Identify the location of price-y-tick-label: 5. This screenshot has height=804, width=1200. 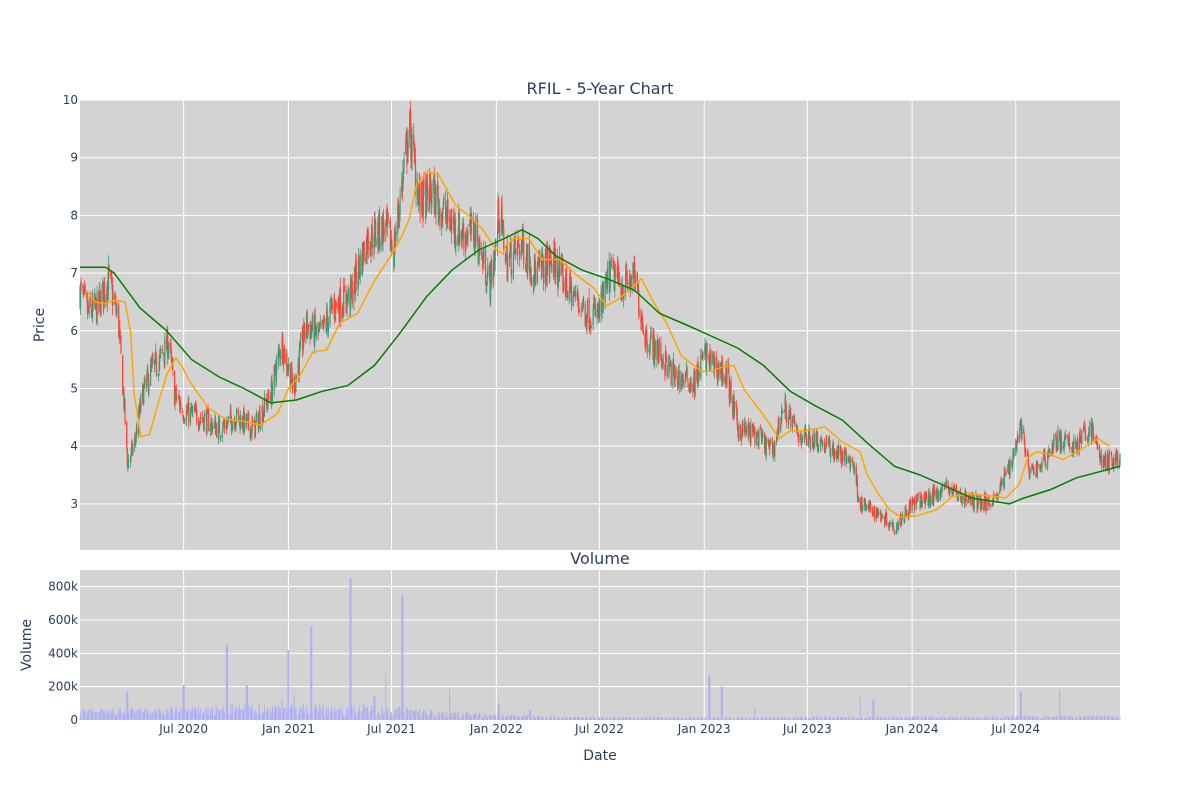
(74, 388).